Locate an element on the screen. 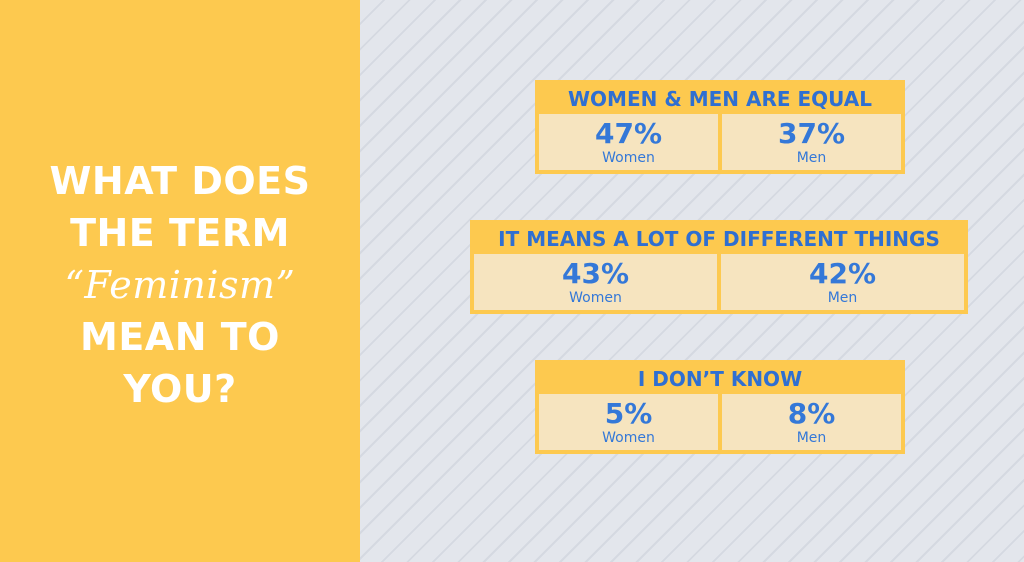  result-panel: I DON’T KNOW 5% Women 8% Men is located at coordinates (720, 407).